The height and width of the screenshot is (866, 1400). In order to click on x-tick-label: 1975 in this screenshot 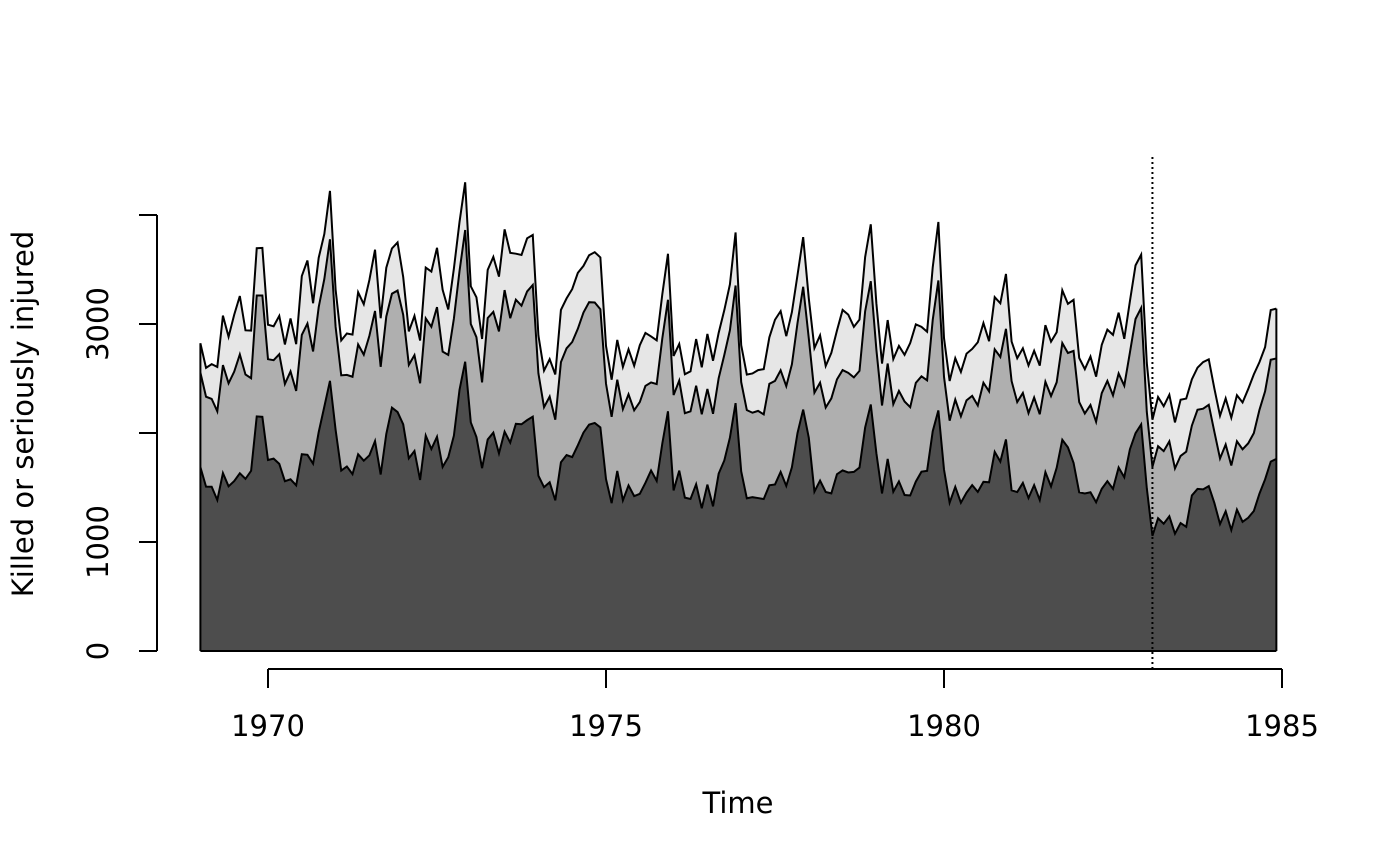, I will do `click(606, 726)`.